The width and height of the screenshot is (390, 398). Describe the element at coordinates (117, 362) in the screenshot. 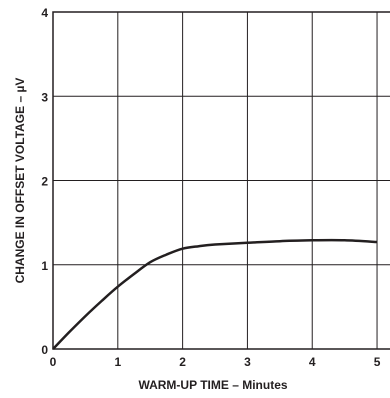

I see `x-tick-label: 1` at that location.